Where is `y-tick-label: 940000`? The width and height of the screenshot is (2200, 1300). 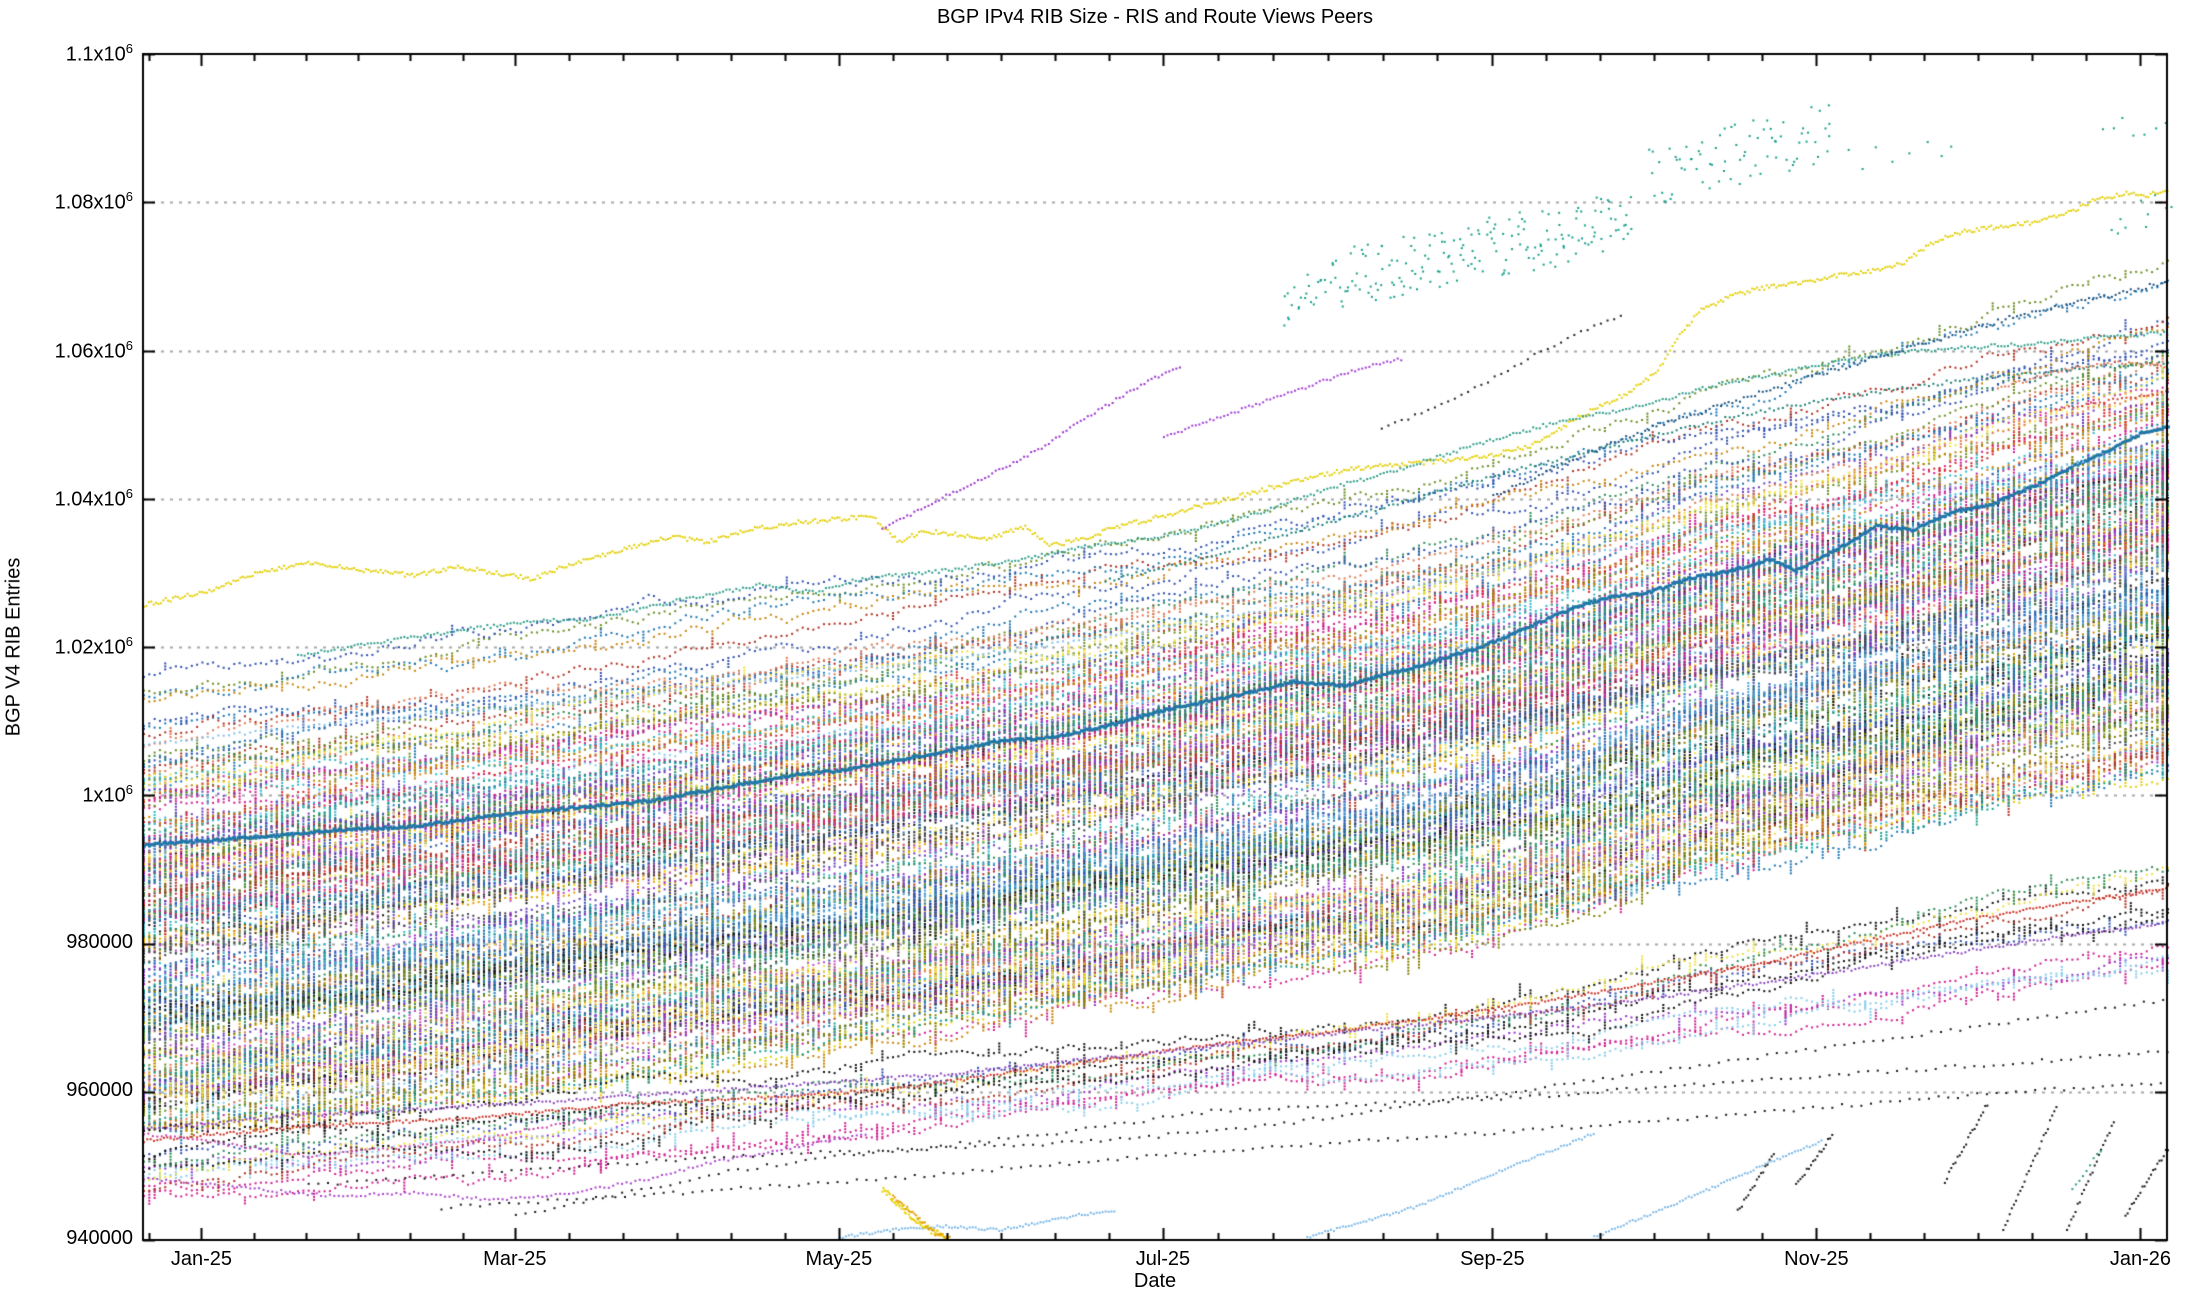 y-tick-label: 940000 is located at coordinates (99, 1238).